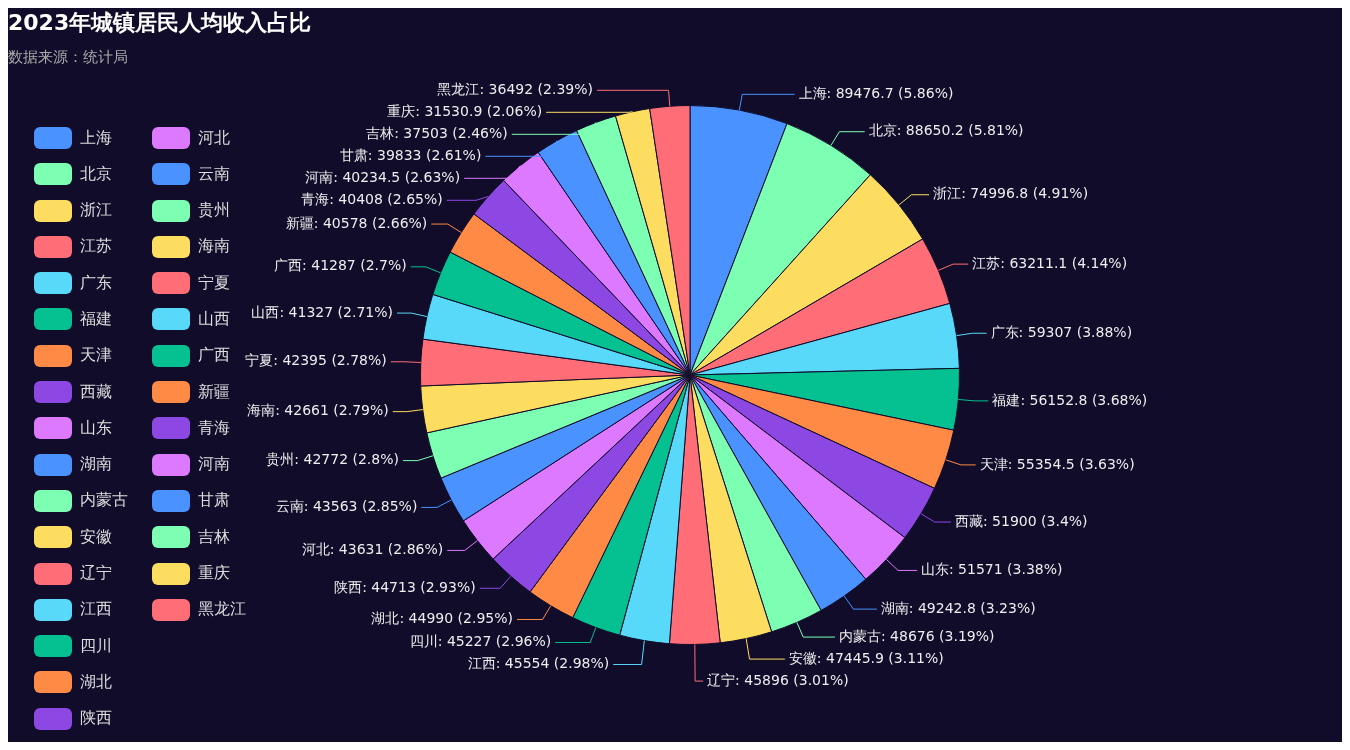  What do you see at coordinates (876, 92) in the screenshot?
I see `data-label: 上海: 89476.7 (5.86%)` at bounding box center [876, 92].